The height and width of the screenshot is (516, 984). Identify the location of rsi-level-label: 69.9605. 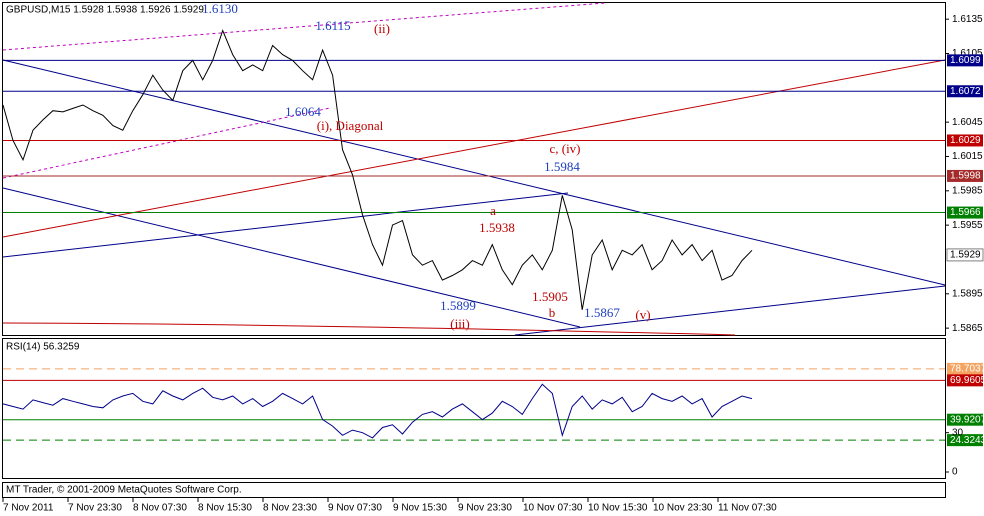
(967, 380).